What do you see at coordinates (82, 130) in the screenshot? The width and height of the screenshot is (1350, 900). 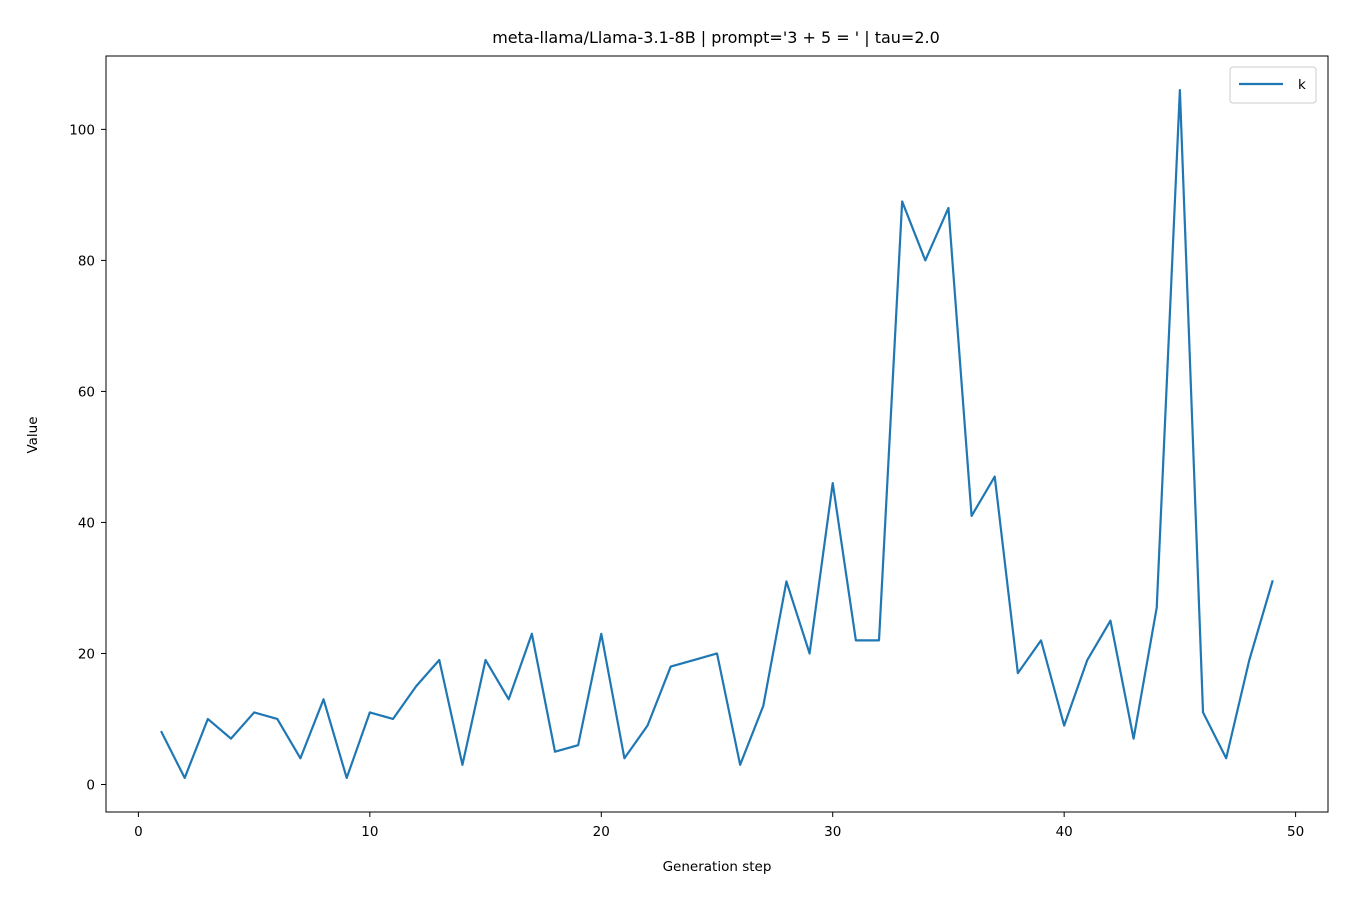 I see `y-tick-label: 100` at bounding box center [82, 130].